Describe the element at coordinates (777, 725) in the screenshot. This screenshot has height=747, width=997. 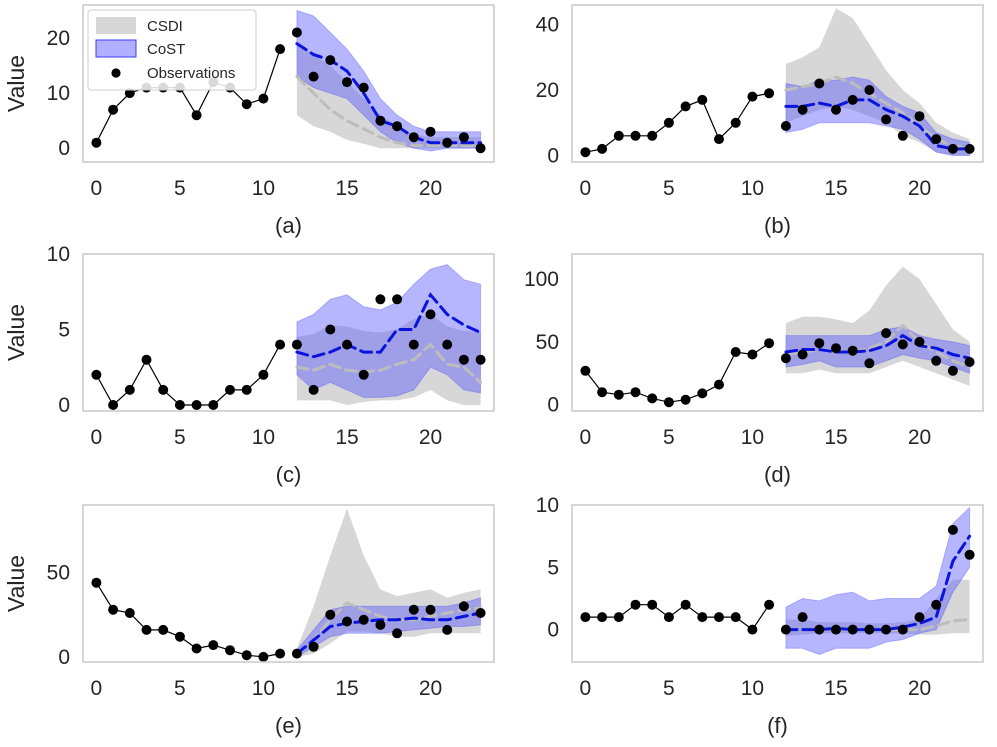
I see `panel-label: (f)` at that location.